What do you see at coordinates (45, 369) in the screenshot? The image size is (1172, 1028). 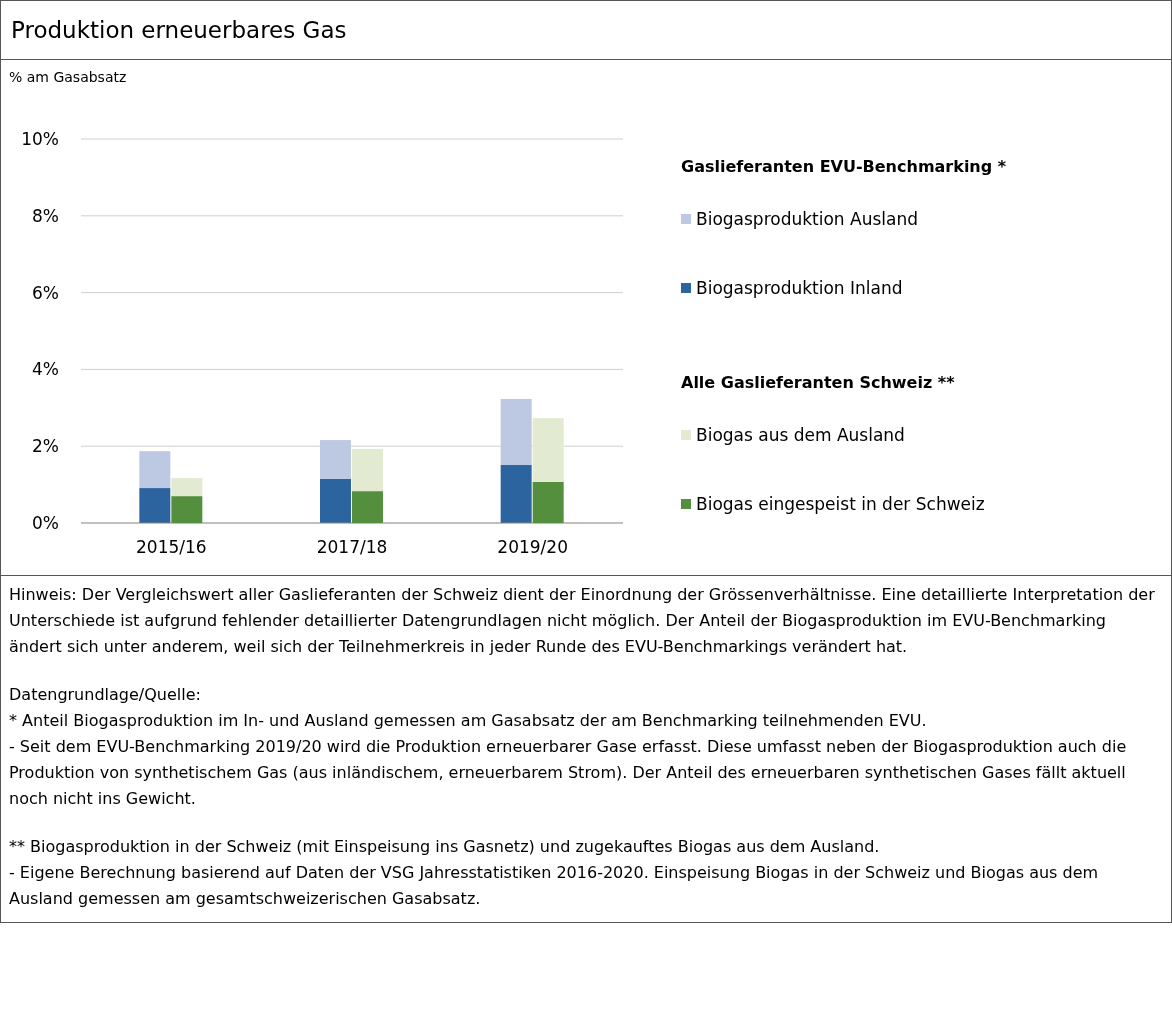 I see `y-tick-label: 4%` at bounding box center [45, 369].